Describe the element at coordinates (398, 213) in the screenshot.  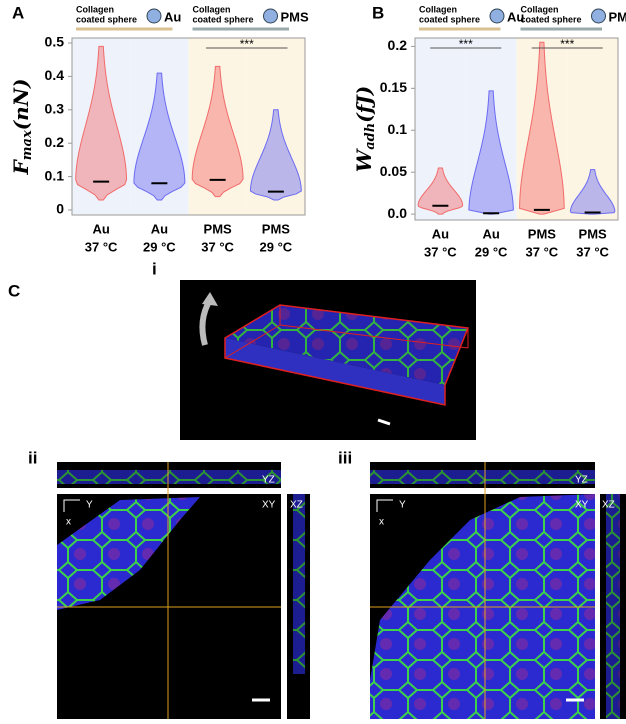
I see `y-tick-label: 0.0` at that location.